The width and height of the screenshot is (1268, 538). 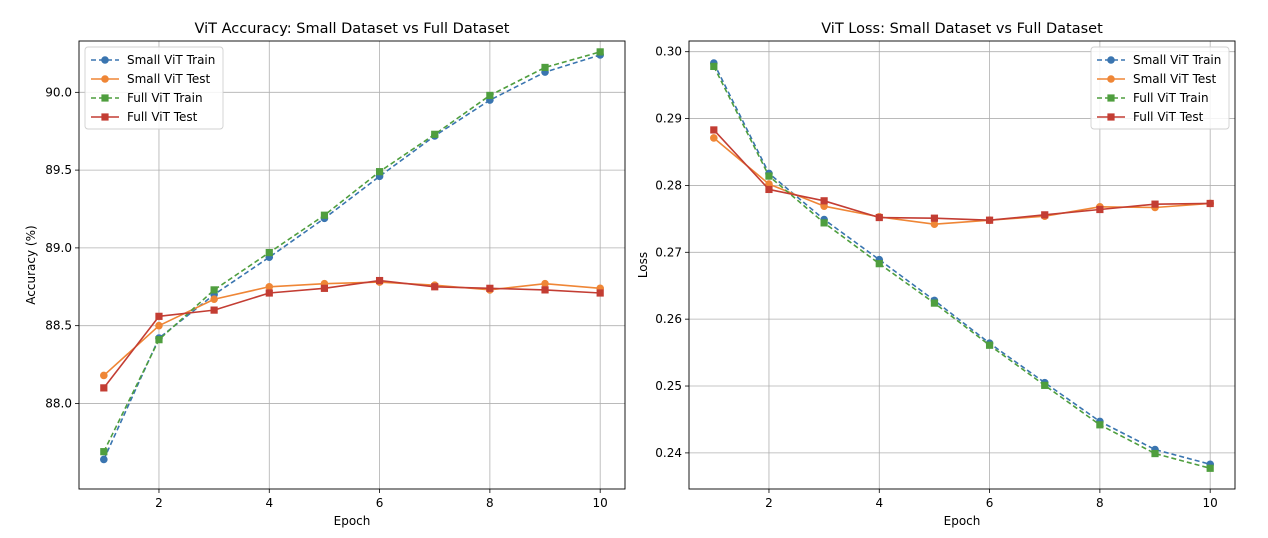 I want to click on y-axis-label: Accuracy (%), so click(x=31, y=264).